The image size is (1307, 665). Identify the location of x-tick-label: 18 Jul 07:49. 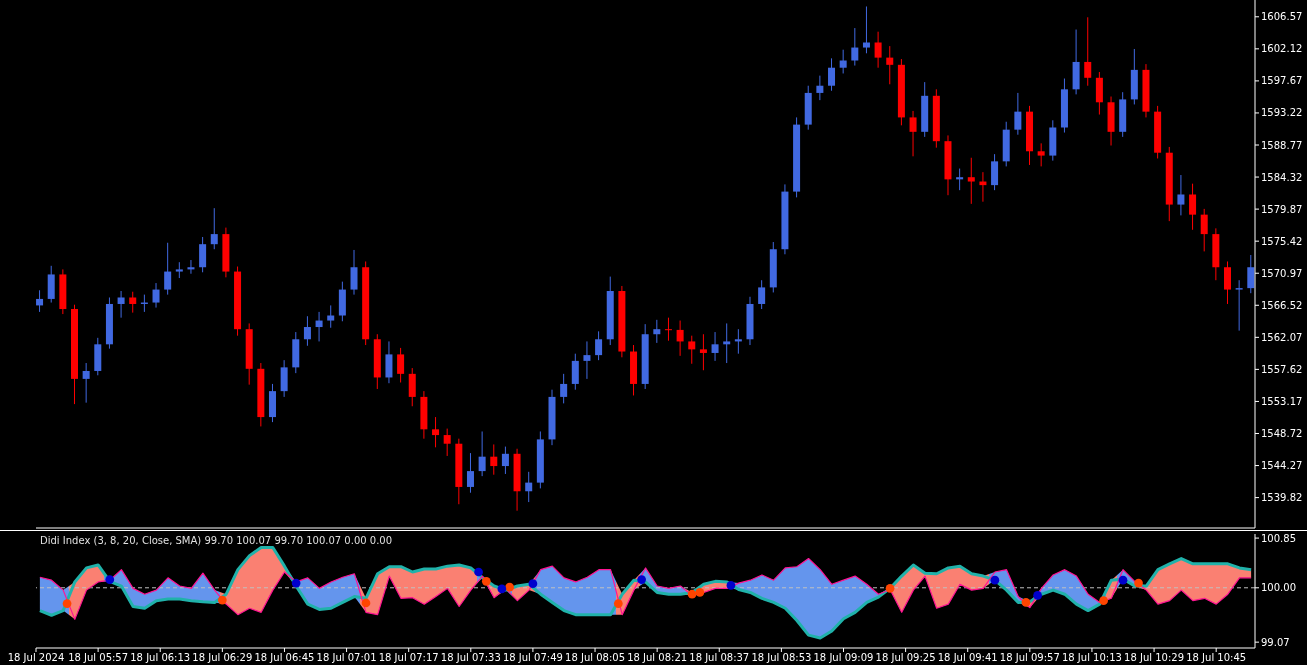
(532, 658).